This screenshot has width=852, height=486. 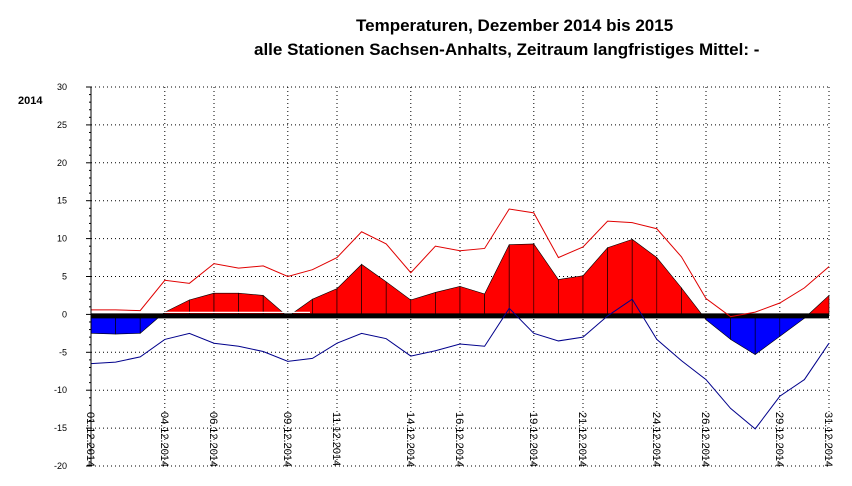 I want to click on x-tick-label: 14.12.2014, so click(x=410, y=439).